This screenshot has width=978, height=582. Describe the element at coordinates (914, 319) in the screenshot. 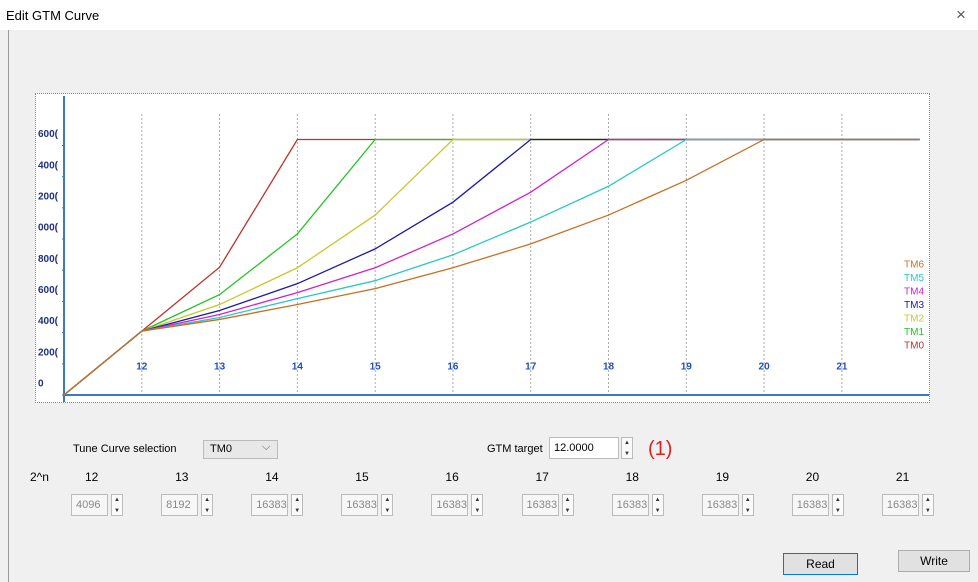

I see `legend-entry: TM2` at that location.